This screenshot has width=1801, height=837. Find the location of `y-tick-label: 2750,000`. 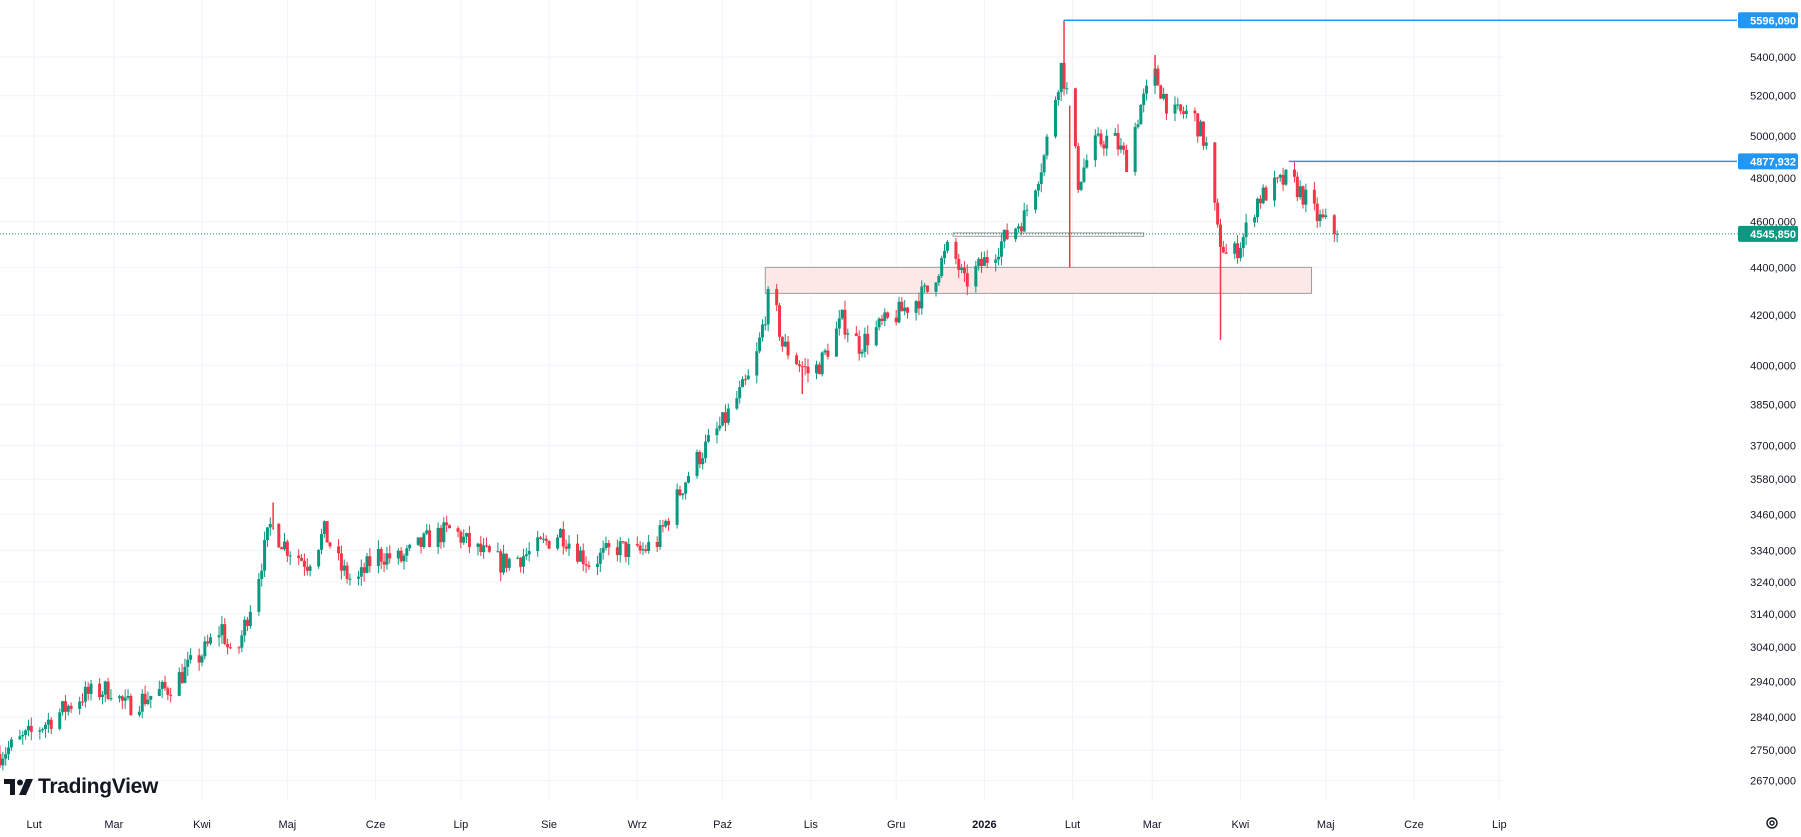

y-tick-label: 2750,000 is located at coordinates (1773, 751).